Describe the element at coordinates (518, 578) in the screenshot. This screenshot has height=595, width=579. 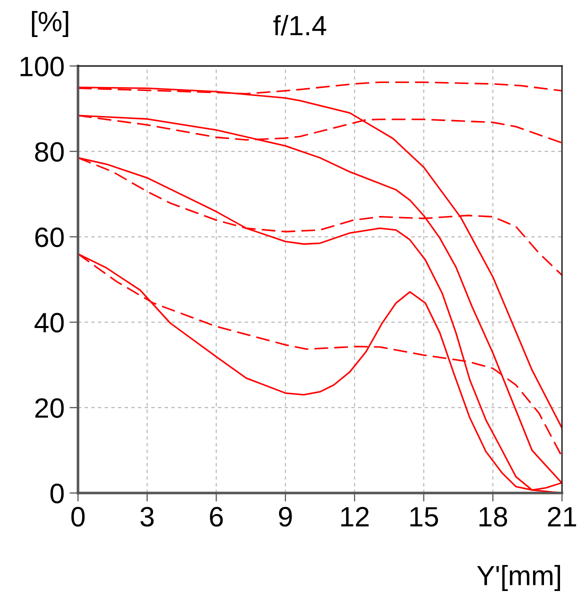
I see `x-axis-title: Y'[mm]` at that location.